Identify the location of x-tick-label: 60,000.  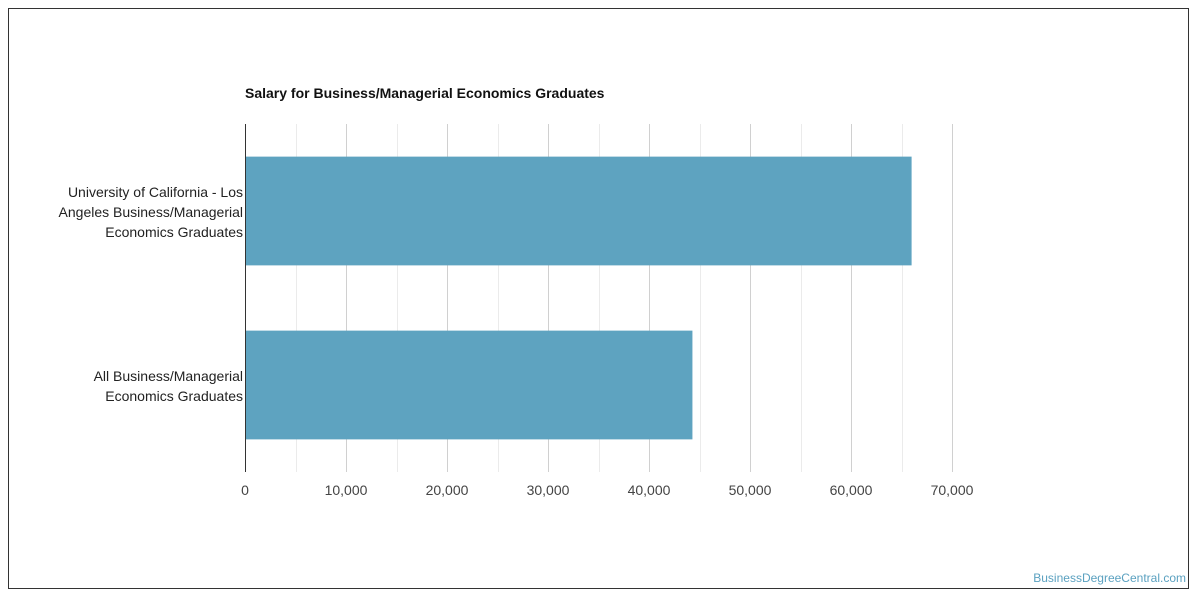
(851, 490).